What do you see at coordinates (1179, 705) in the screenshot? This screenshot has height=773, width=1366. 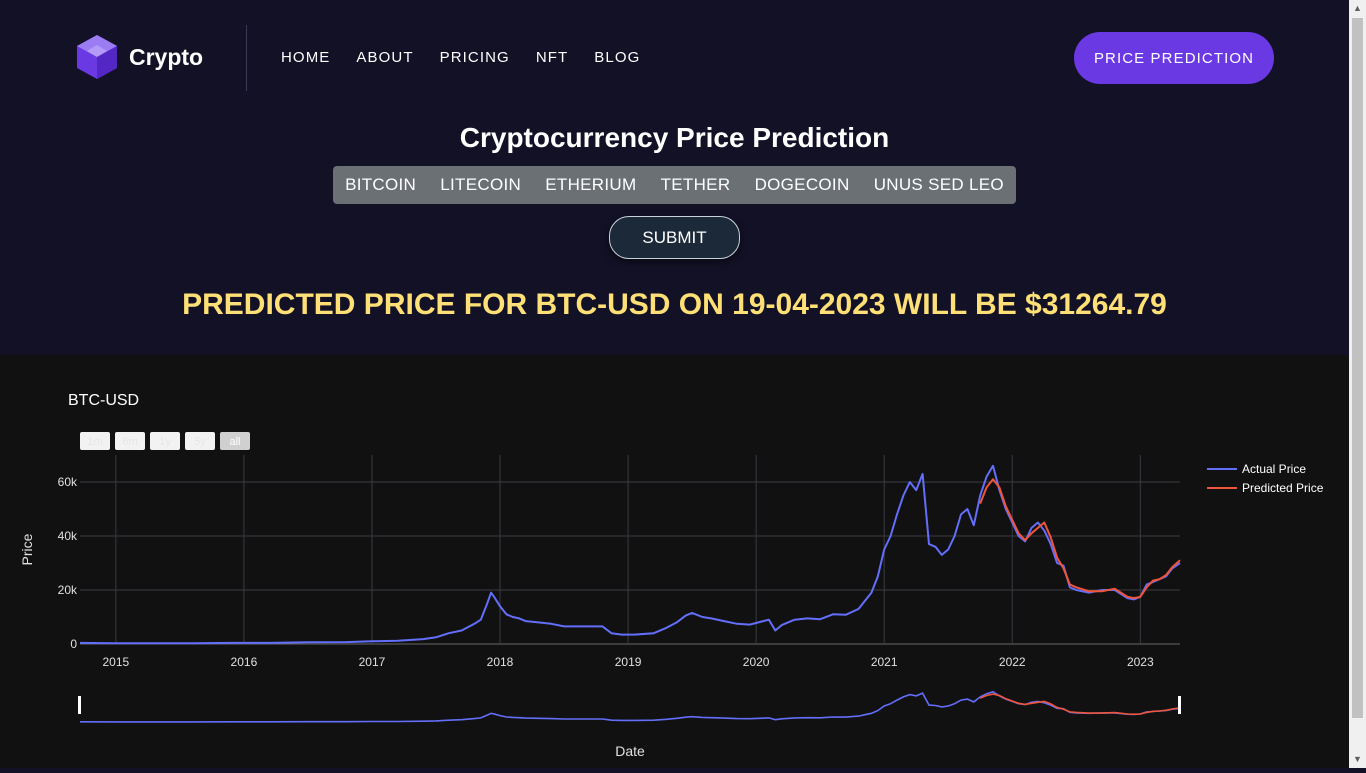 I see `range-slider-right-handle` at bounding box center [1179, 705].